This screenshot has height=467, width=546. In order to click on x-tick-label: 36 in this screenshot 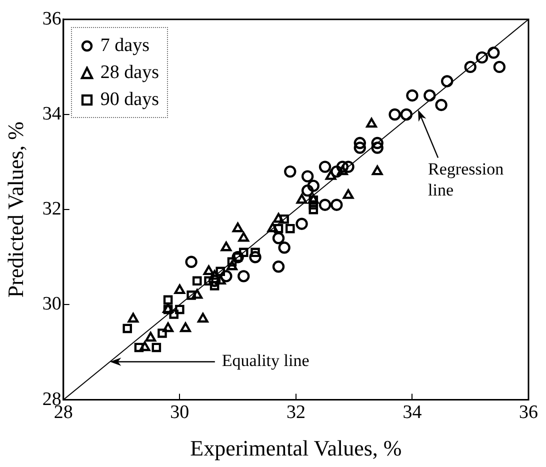, I will do `click(528, 413)`.